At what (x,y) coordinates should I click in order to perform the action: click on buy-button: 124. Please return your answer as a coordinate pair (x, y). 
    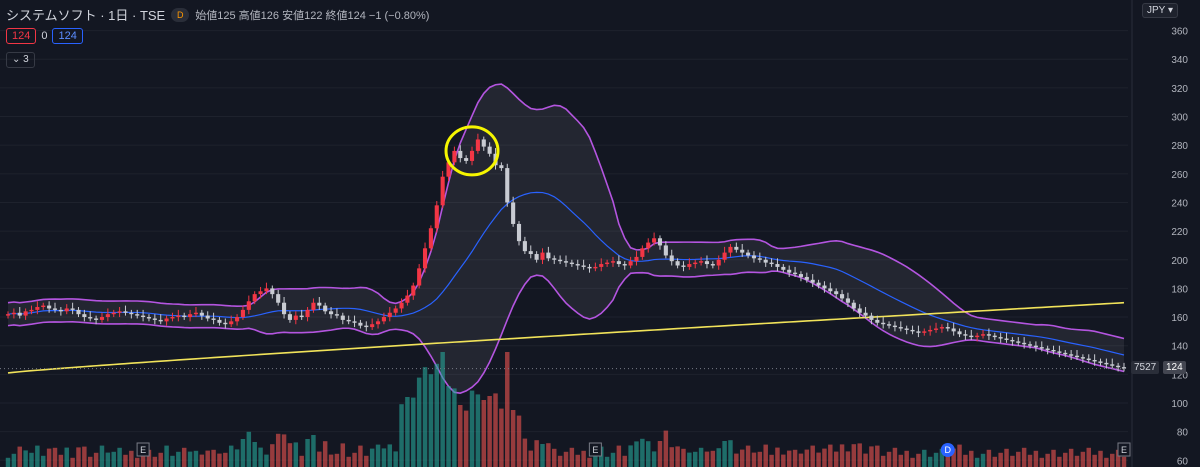
    Looking at the image, I should click on (67, 36).